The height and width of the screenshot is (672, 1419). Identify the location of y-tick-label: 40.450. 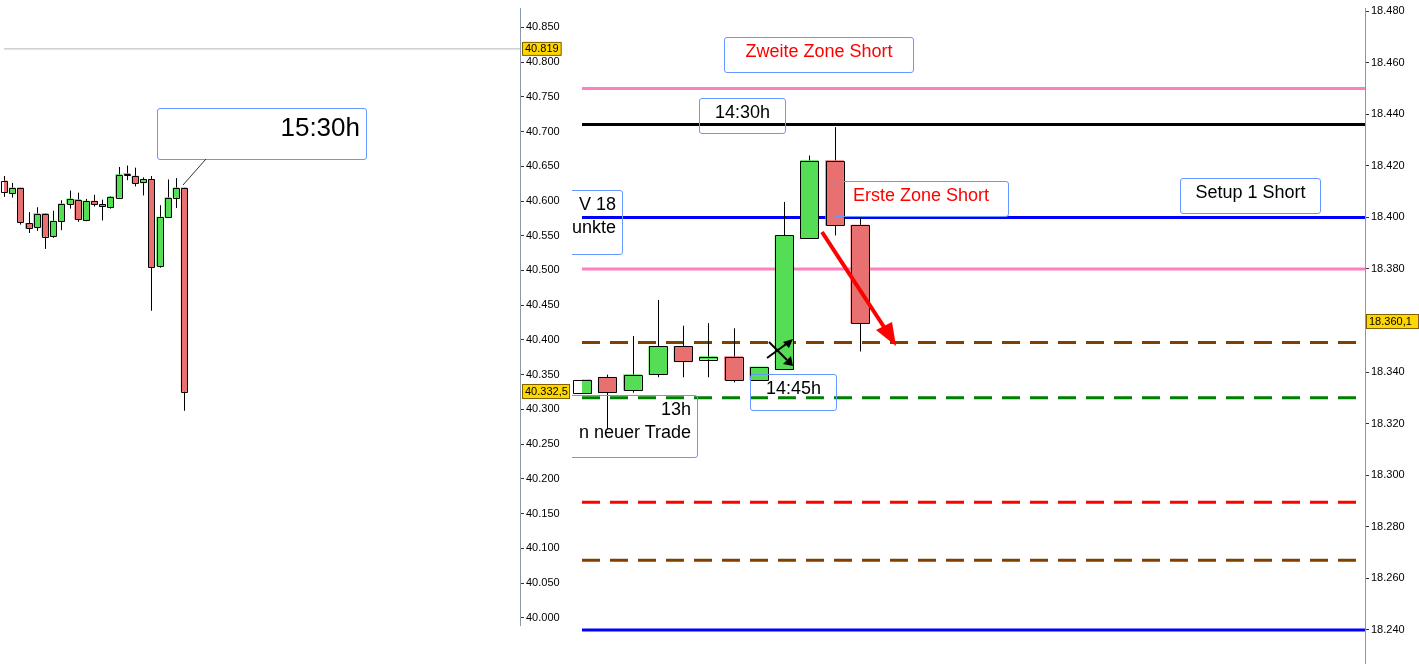
(543, 304).